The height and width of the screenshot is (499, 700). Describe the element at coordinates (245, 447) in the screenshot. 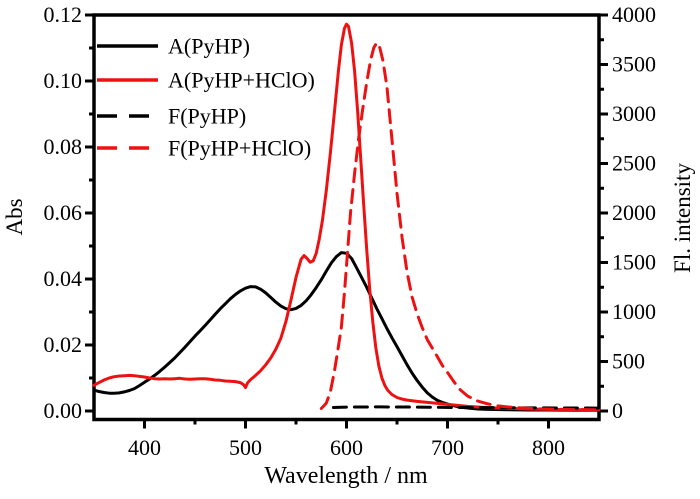

I see `x-axis-tick-label: 500` at that location.